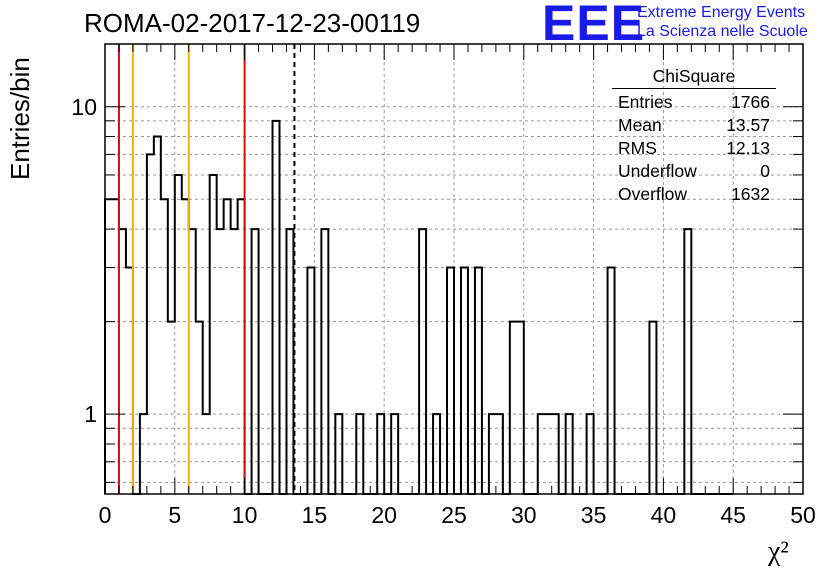  Describe the element at coordinates (694, 102) in the screenshot. I see `stats-row-entries: Entries 1766` at that location.